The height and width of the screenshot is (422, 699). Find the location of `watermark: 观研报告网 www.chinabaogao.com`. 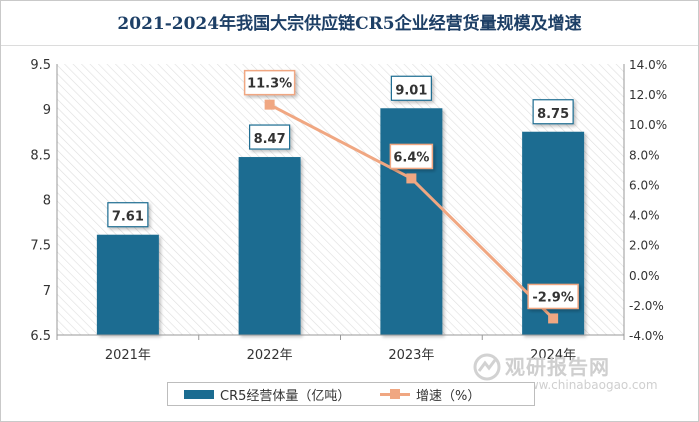

watermark: 观研报告网 www.chinabaogao.com is located at coordinates (565, 376).